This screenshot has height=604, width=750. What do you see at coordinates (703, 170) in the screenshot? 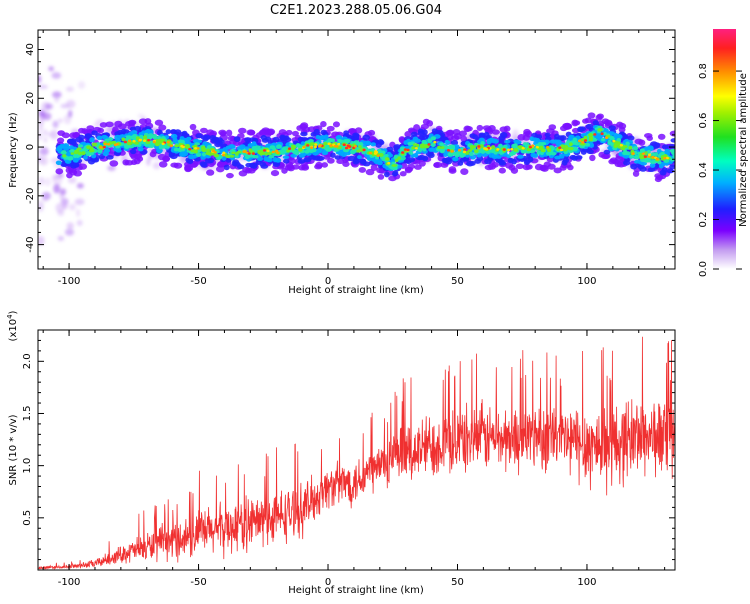
I see `colorbar-tick-label: 0.4` at bounding box center [703, 170].